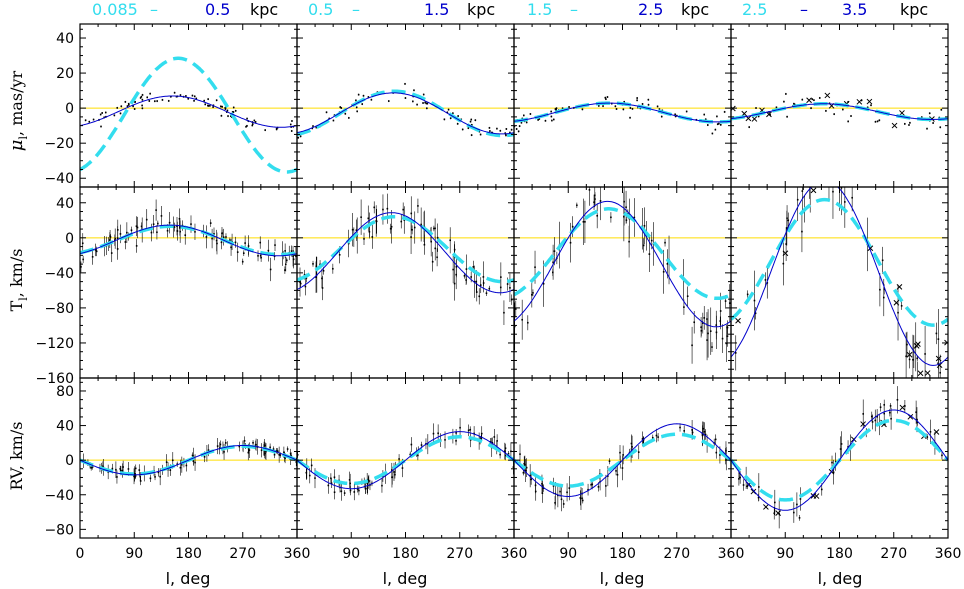 The image size is (964, 589). Describe the element at coordinates (914, 9) in the screenshot. I see `column-4-unit: kpc` at that location.